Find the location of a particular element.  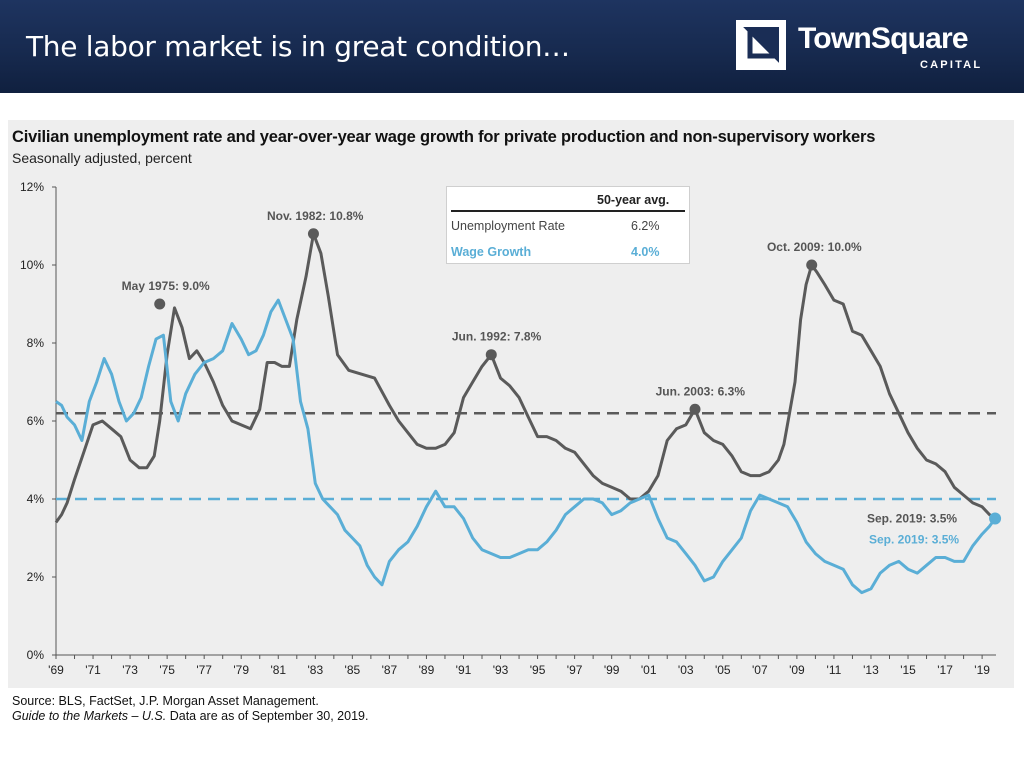

x-tick-label: '99 is located at coordinates (612, 670).